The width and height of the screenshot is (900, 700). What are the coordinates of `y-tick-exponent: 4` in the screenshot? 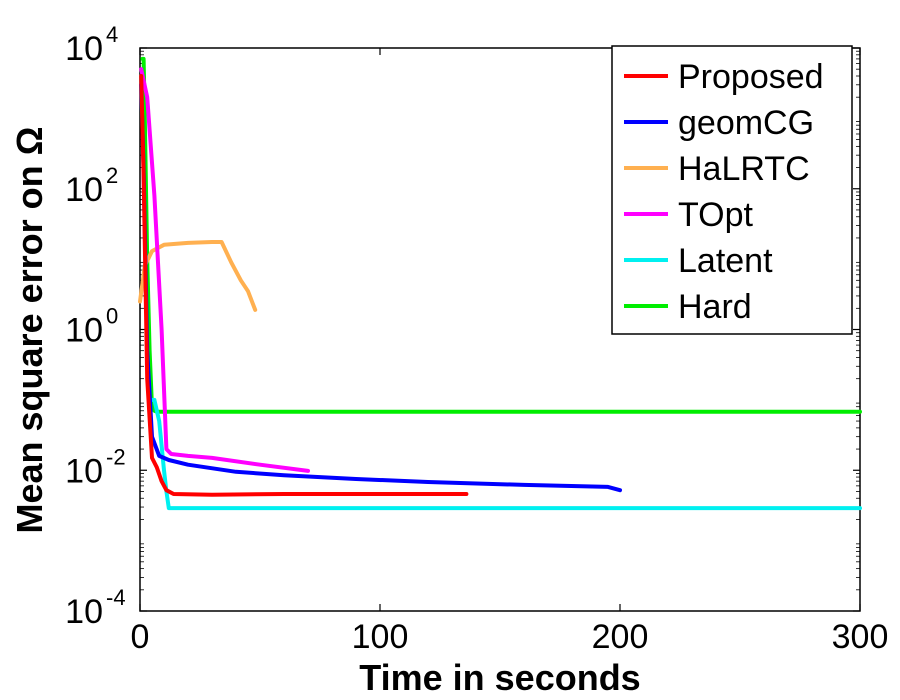 It's located at (112, 34).